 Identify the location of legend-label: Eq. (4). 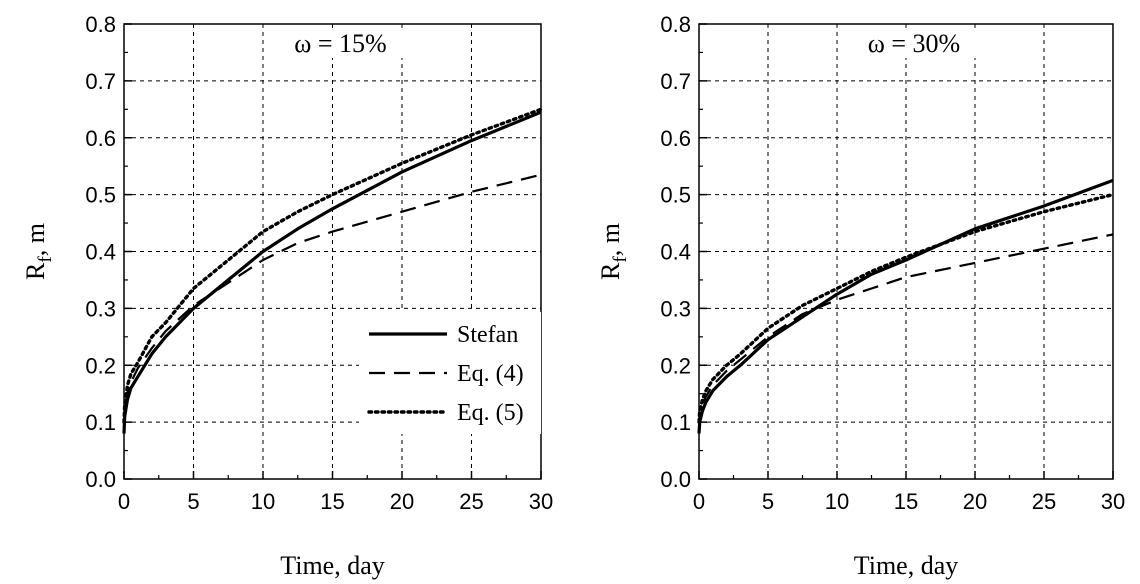
(490, 374).